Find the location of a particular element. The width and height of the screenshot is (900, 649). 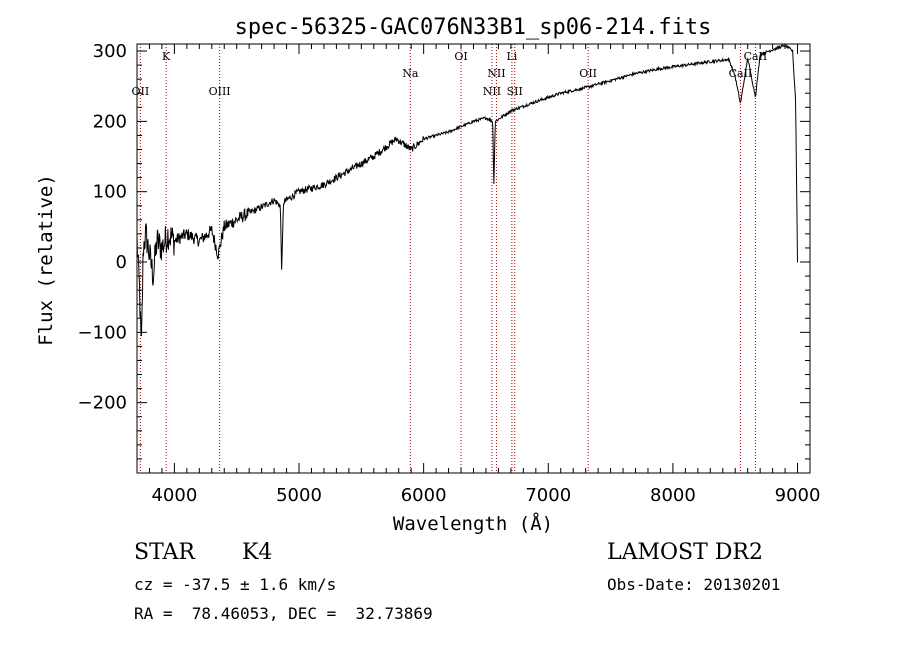

spectral-line-label: Na is located at coordinates (410, 73).